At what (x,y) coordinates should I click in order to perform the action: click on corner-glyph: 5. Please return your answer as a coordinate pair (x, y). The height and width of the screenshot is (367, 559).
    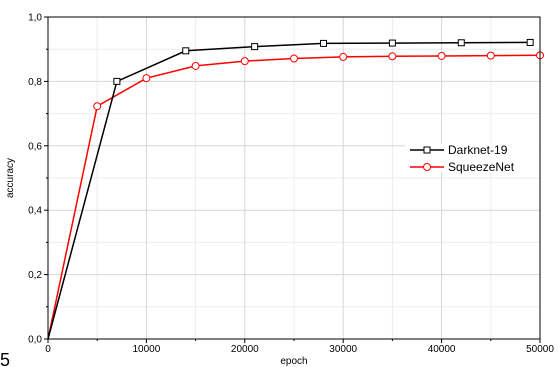
    Looking at the image, I should click on (5, 358).